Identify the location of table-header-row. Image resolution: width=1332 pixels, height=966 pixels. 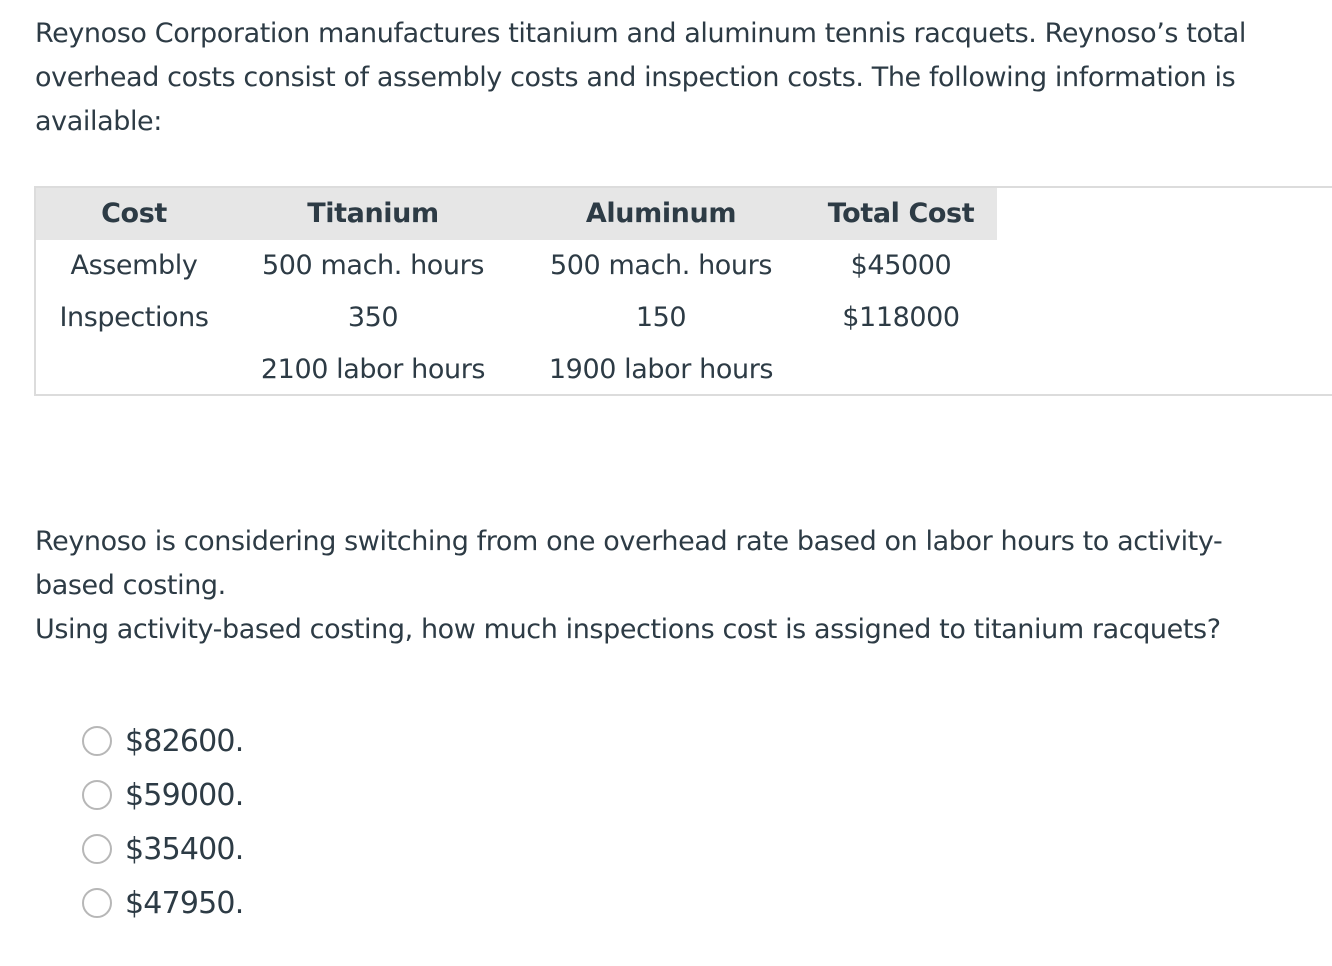
(516, 214).